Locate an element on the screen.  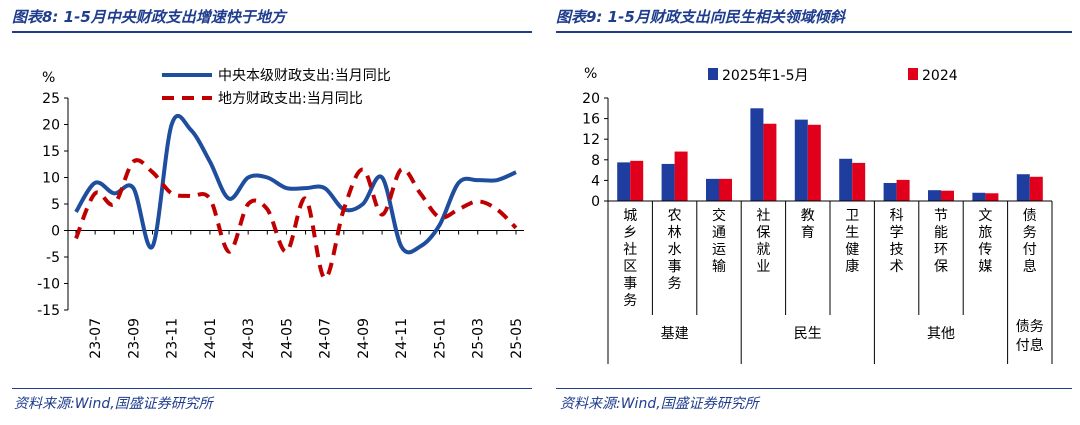
left-legend-label: 地方财政支出:当月同比 is located at coordinates (290, 99).